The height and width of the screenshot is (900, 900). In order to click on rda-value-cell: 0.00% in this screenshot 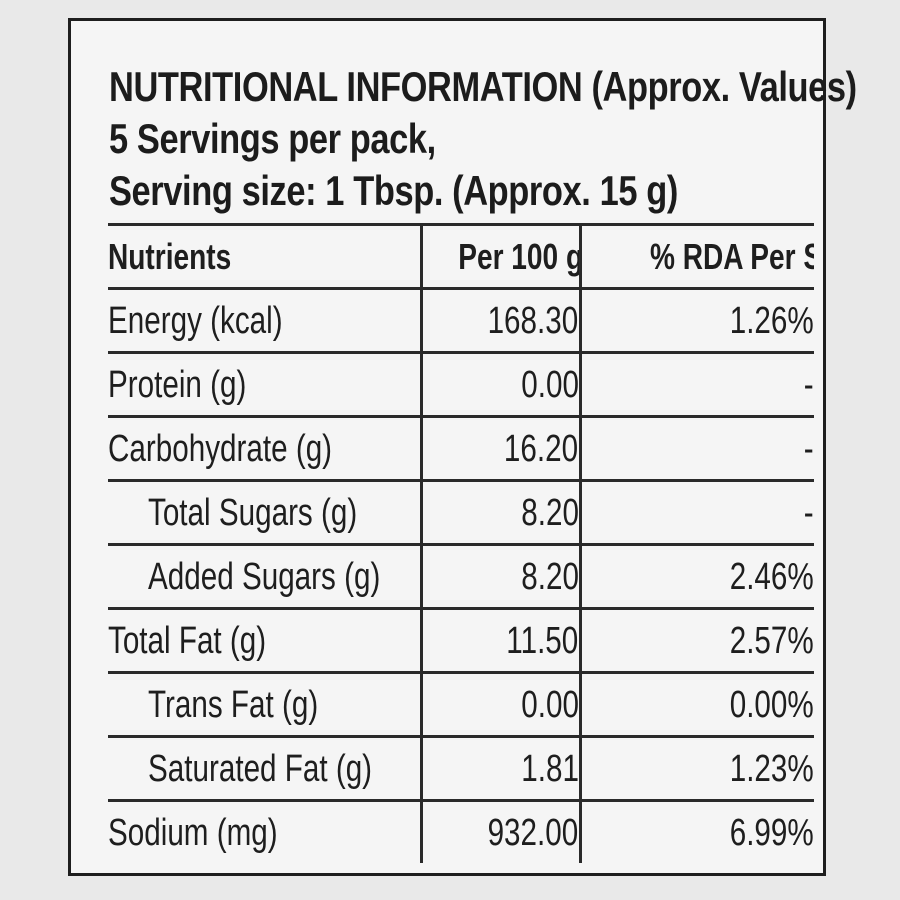, I will do `click(696, 704)`.